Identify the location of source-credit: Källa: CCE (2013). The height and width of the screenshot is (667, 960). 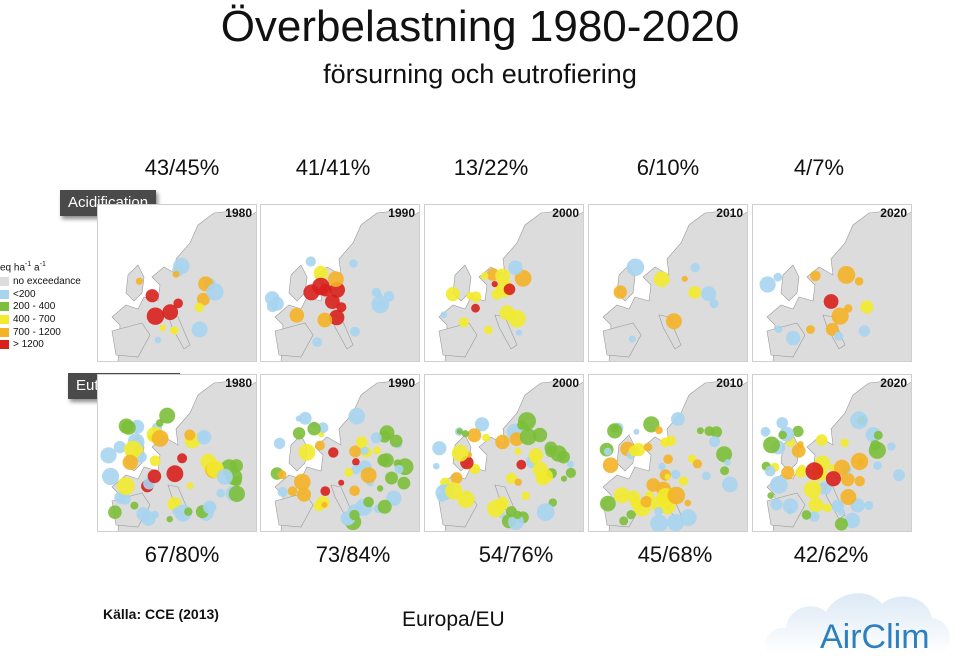
(161, 614).